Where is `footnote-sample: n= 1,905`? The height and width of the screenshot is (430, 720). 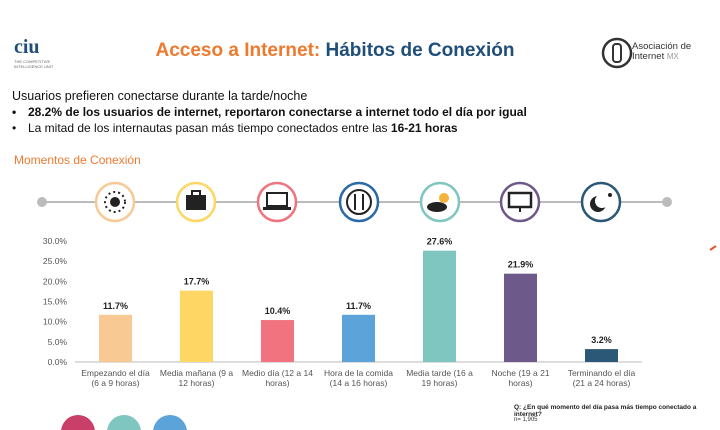
footnote-sample: n= 1,905 is located at coordinates (526, 420).